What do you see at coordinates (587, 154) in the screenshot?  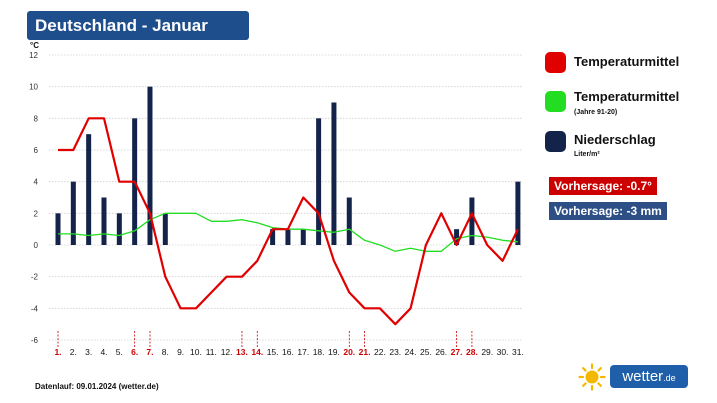 I see `legend-precip-sub: Liter/m²` at bounding box center [587, 154].